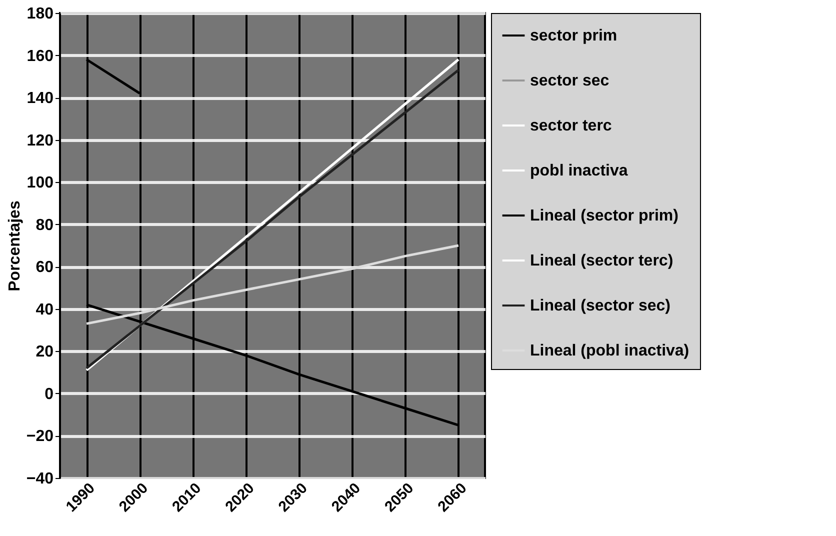 This screenshot has width=836, height=536. I want to click on y-tick-label: 0, so click(49, 394).